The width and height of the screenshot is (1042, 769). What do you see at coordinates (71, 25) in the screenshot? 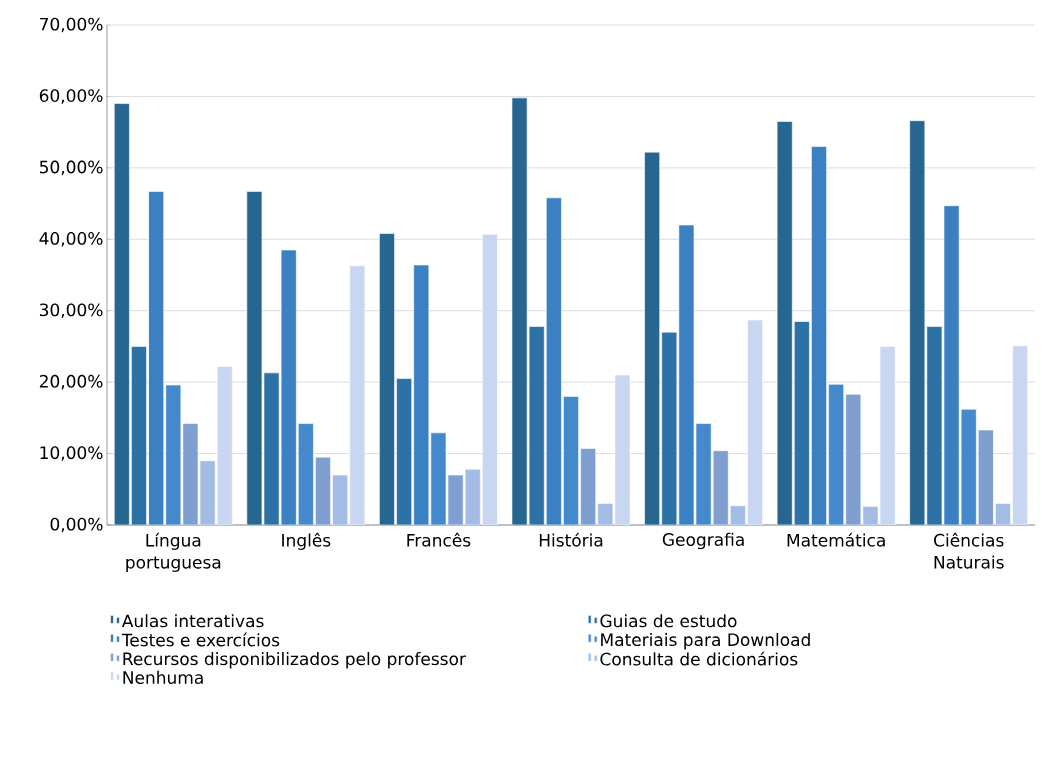
I see `y-tick-label: 70,00%` at bounding box center [71, 25].